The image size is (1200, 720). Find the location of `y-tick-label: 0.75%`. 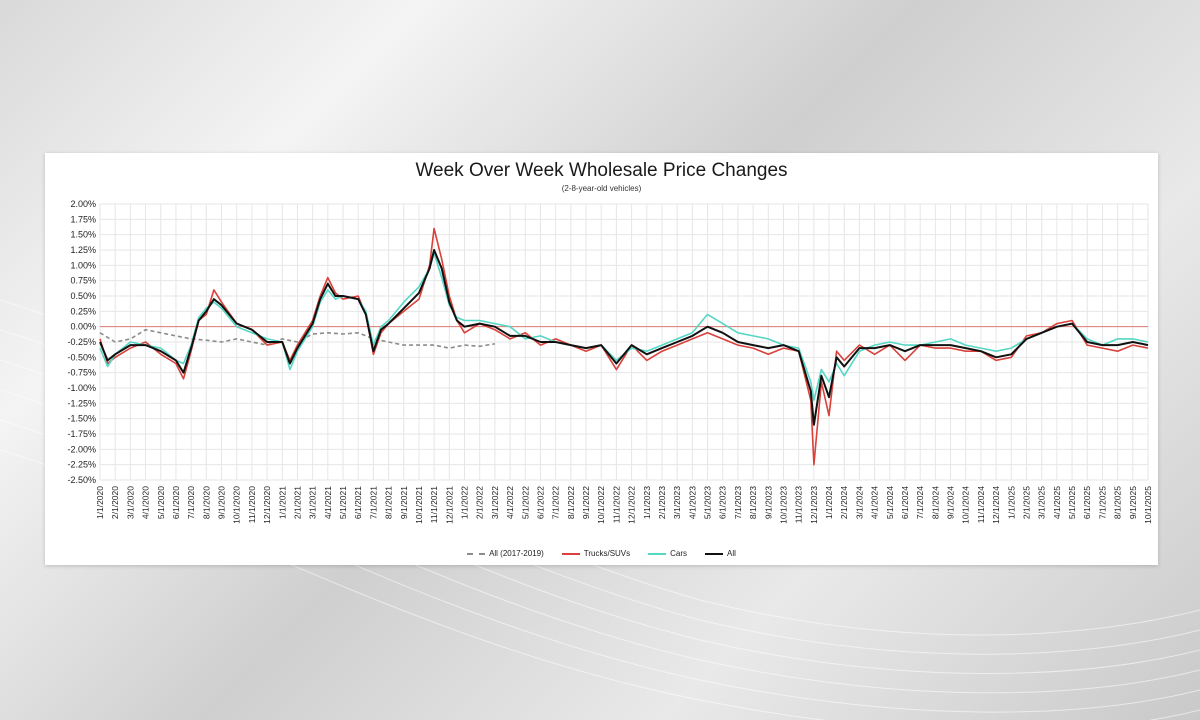

y-tick-label: 0.75% is located at coordinates (83, 281).